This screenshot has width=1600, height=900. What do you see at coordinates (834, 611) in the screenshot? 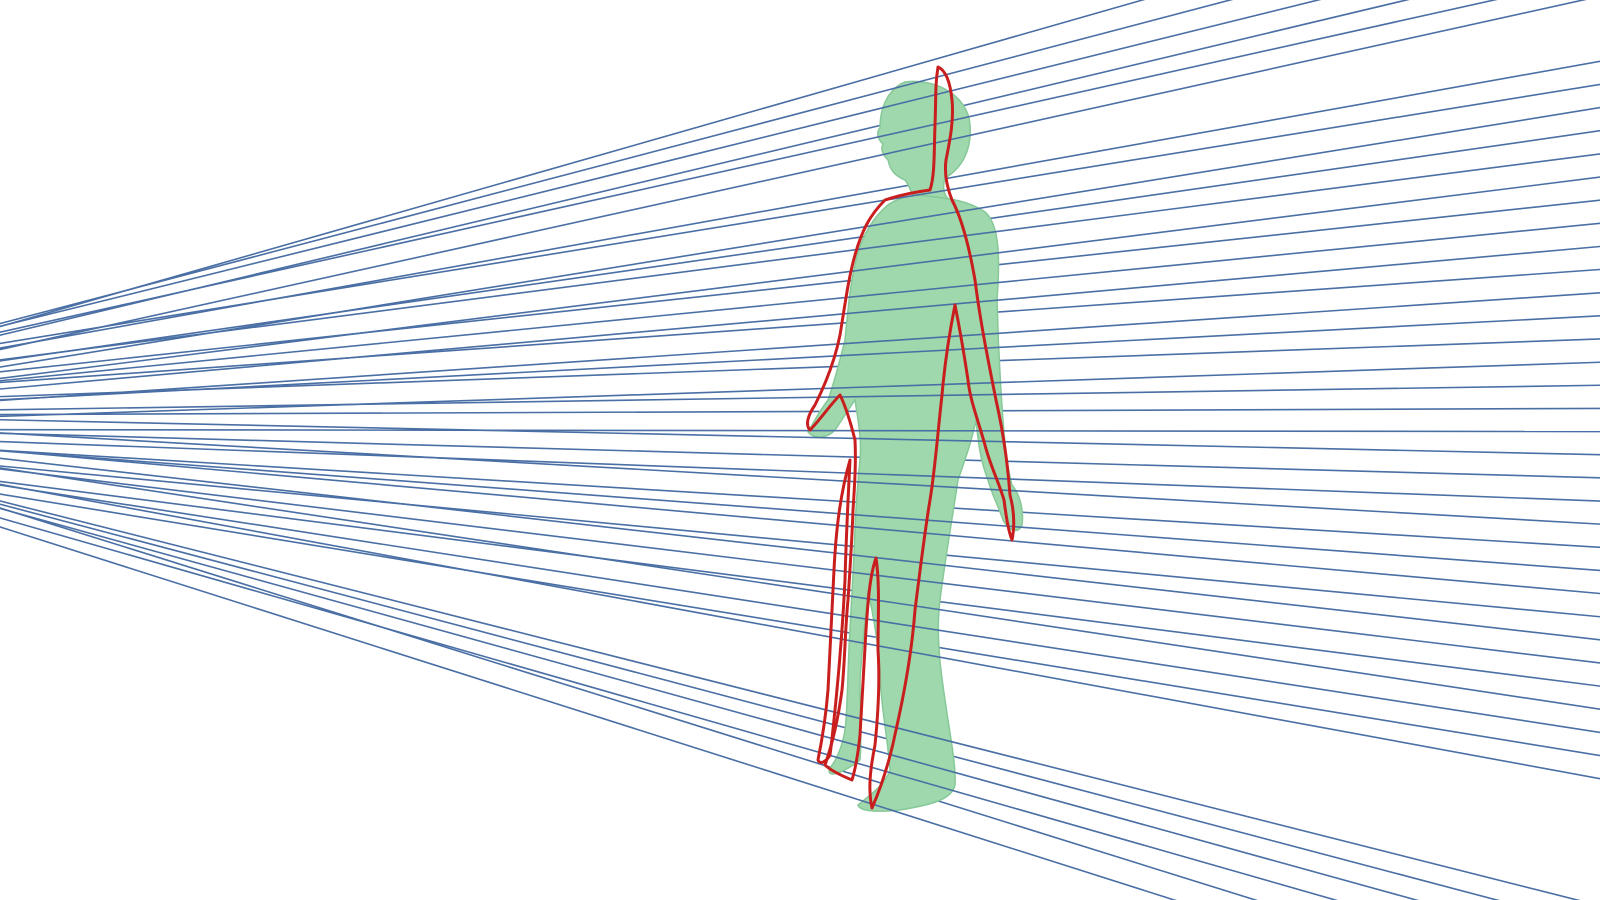
I see `contour-left-leg-line` at bounding box center [834, 611].